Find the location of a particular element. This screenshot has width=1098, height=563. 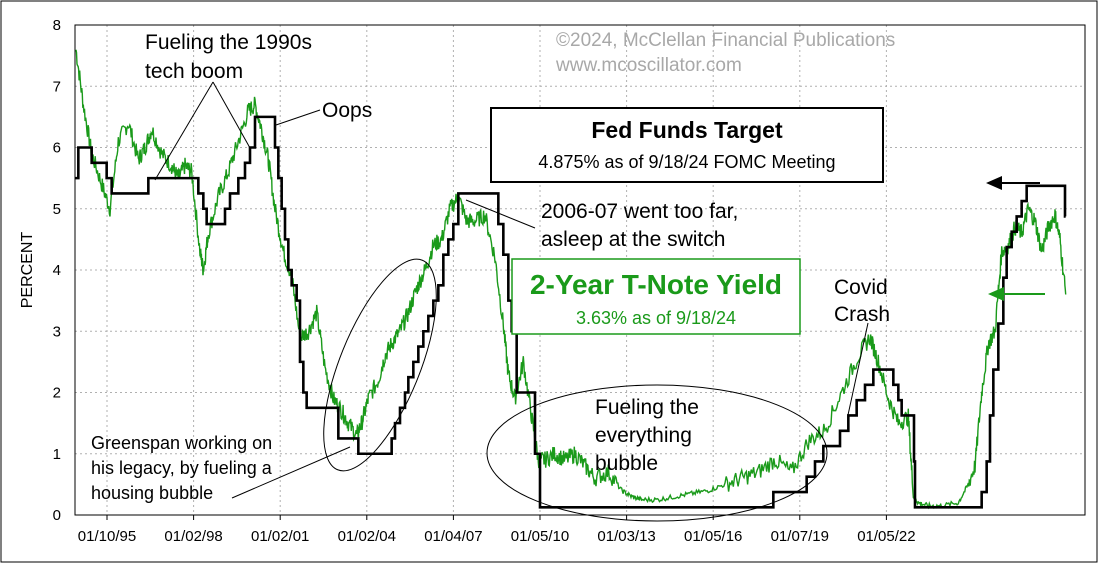

covid-pointer is located at coordinates (858, 369).